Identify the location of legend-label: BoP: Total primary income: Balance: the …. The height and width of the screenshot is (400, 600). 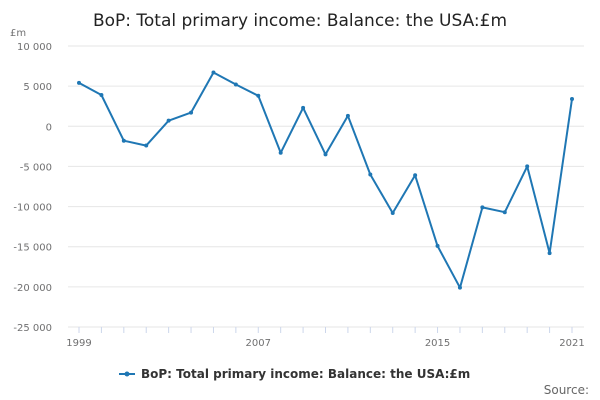
(305, 374).